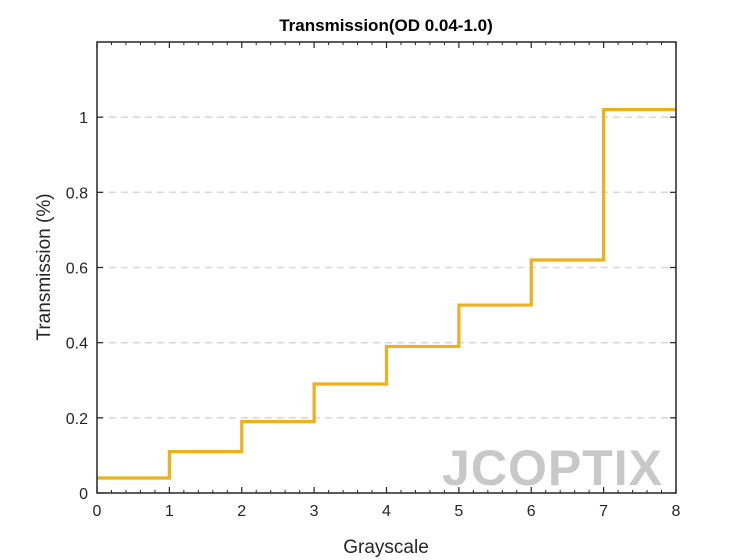  I want to click on y-tick-label: 0.6, so click(77, 269).